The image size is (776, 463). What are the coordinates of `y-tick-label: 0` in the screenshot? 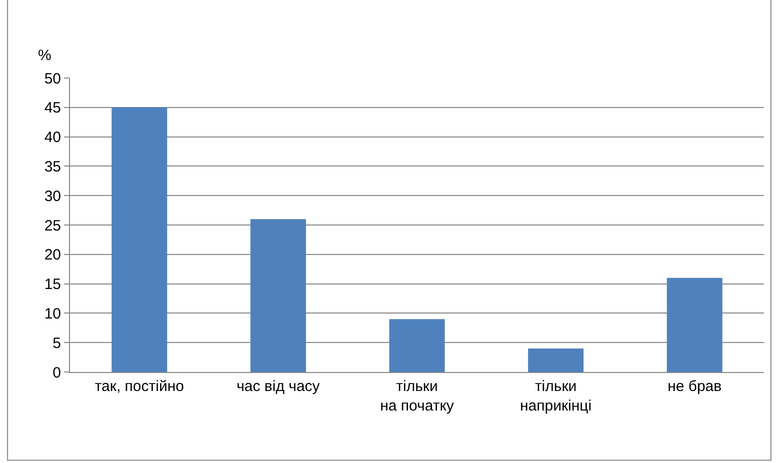 It's located at (56, 373).